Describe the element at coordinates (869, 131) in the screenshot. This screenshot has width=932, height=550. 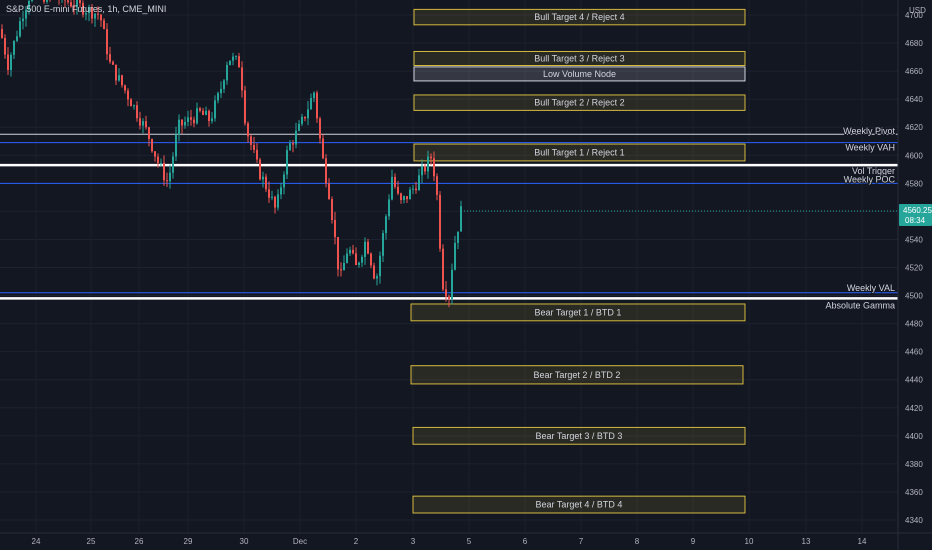
I see `key-level-label: Weekly Pivot` at that location.